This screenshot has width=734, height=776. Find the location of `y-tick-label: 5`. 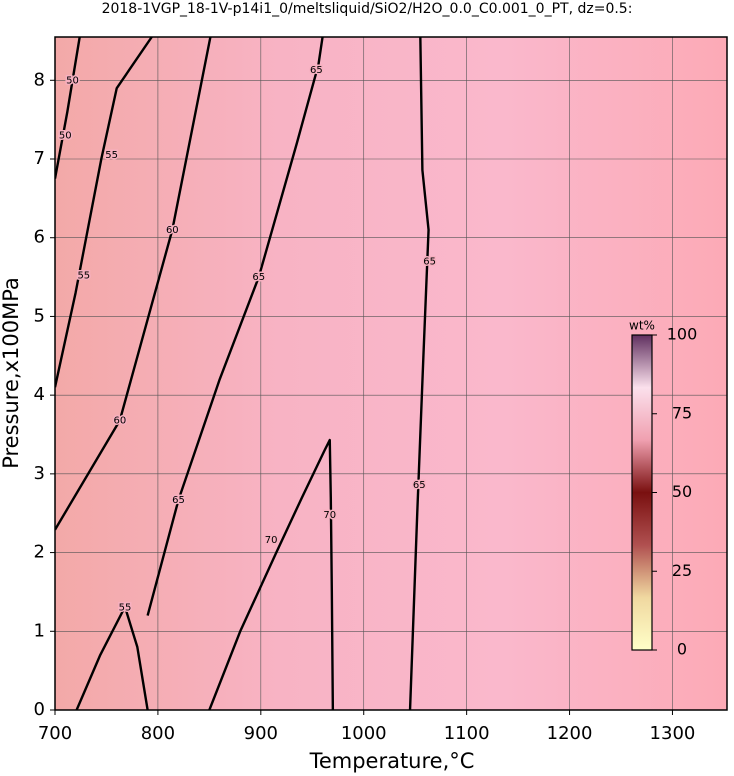

y-tick-label: 5 is located at coordinates (39, 315).